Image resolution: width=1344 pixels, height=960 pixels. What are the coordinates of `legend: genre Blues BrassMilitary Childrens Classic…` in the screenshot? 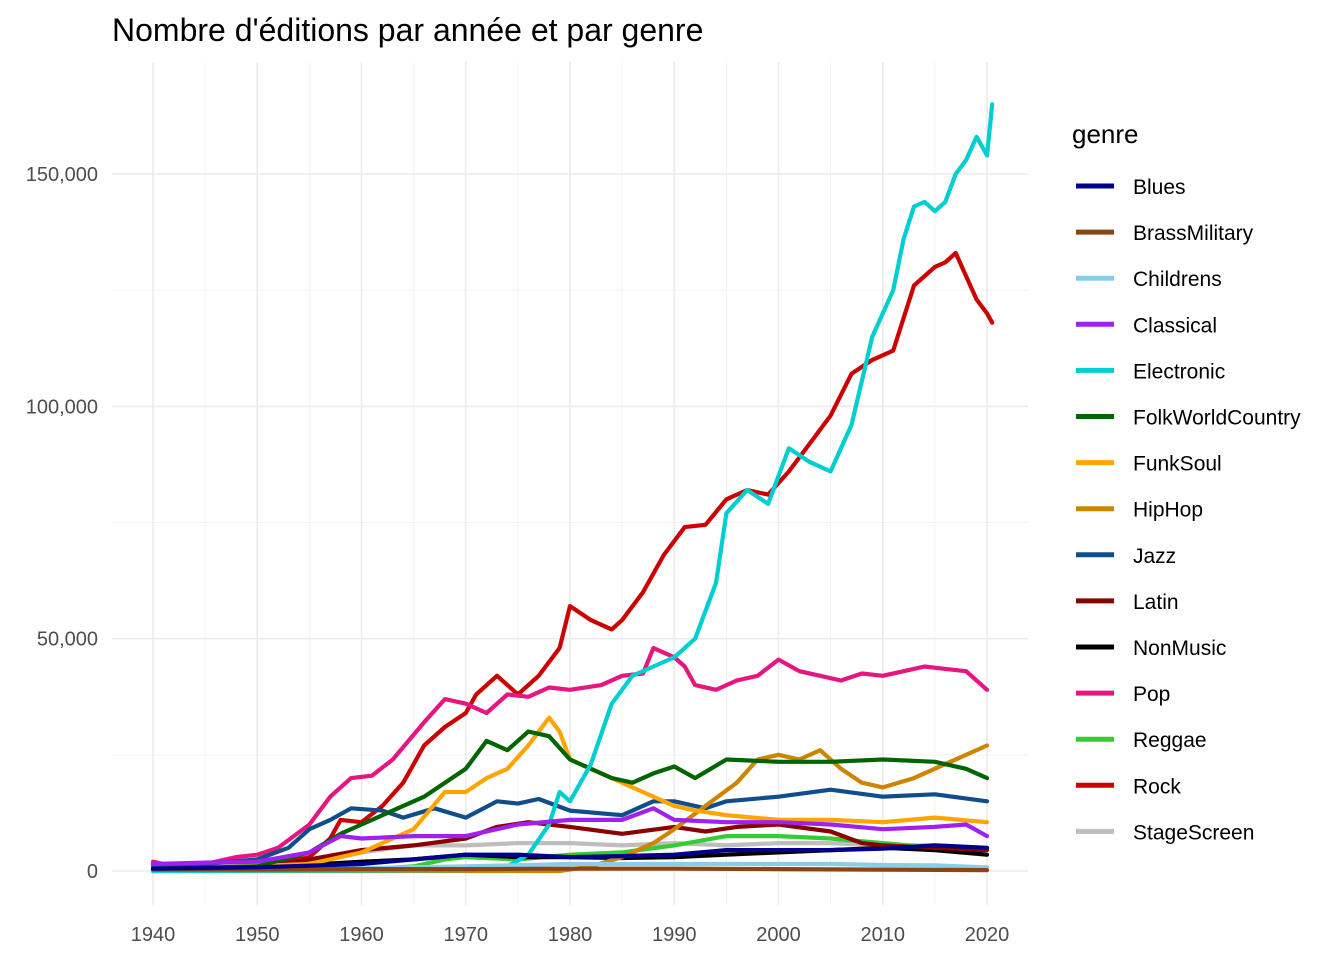 It's located at (1186, 481).